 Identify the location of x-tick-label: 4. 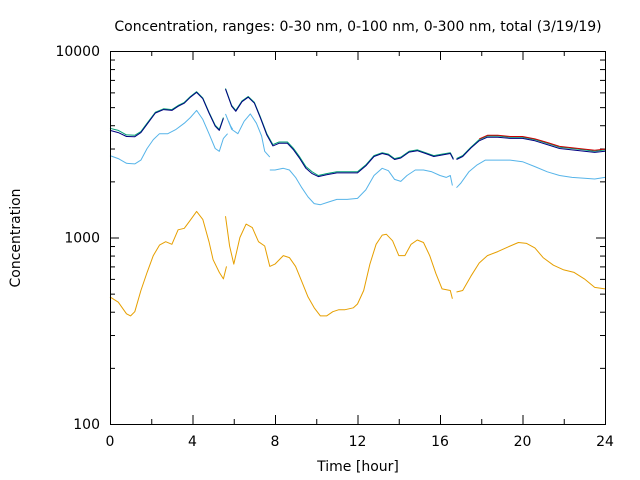
(192, 442).